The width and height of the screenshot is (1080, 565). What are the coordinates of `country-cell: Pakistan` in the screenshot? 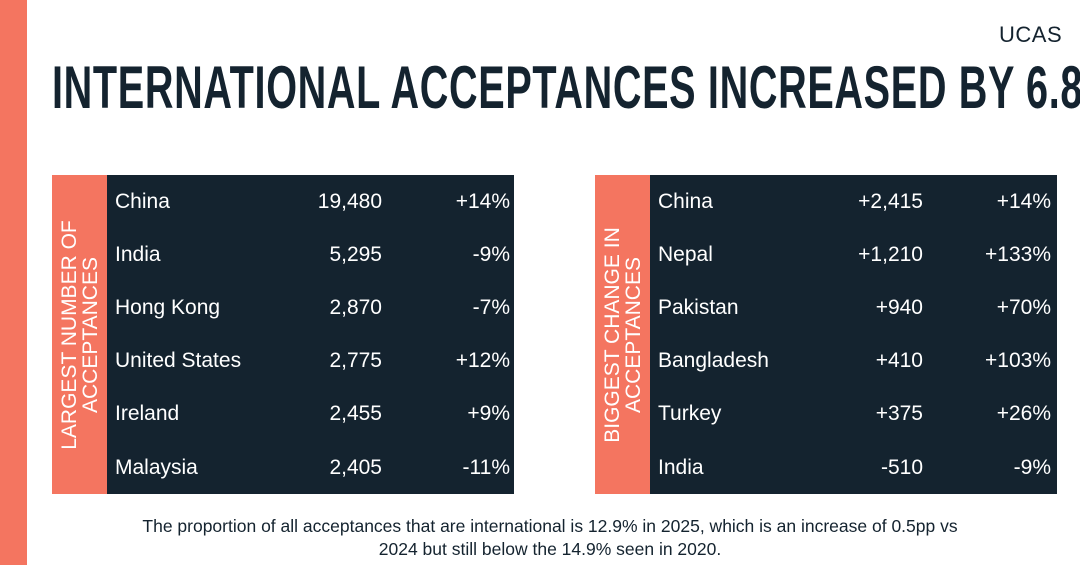 It's located at (698, 307).